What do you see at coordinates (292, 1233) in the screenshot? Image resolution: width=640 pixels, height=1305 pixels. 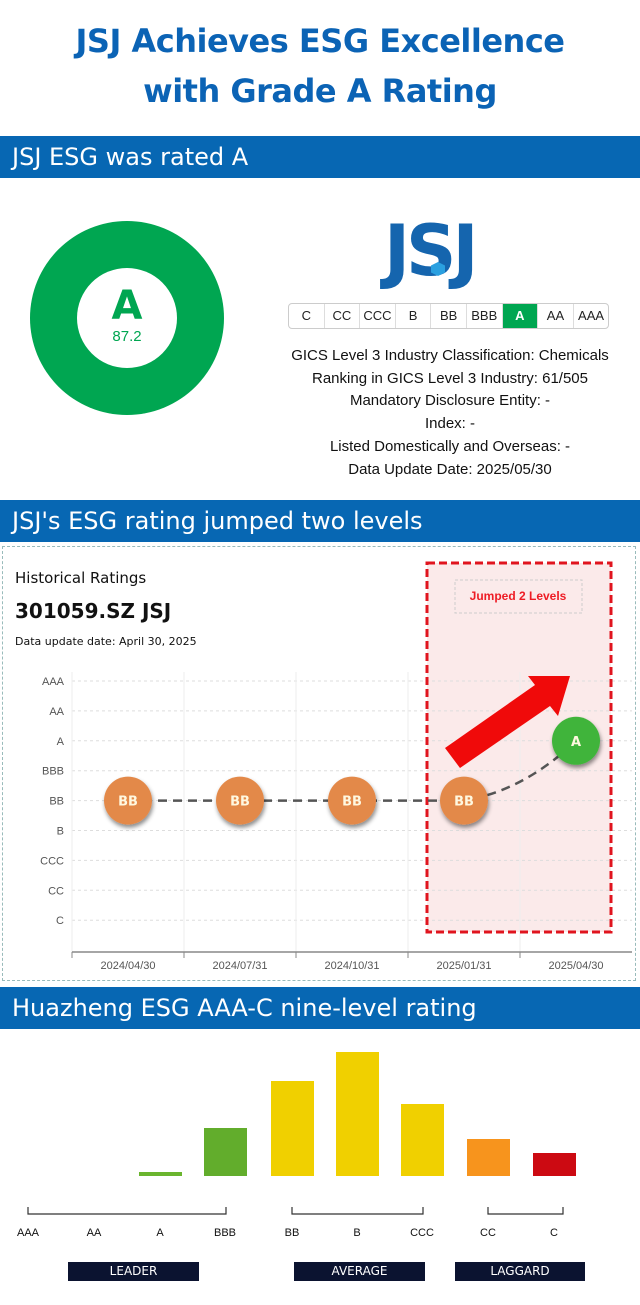 I see `bar-label-bb: BB` at bounding box center [292, 1233].